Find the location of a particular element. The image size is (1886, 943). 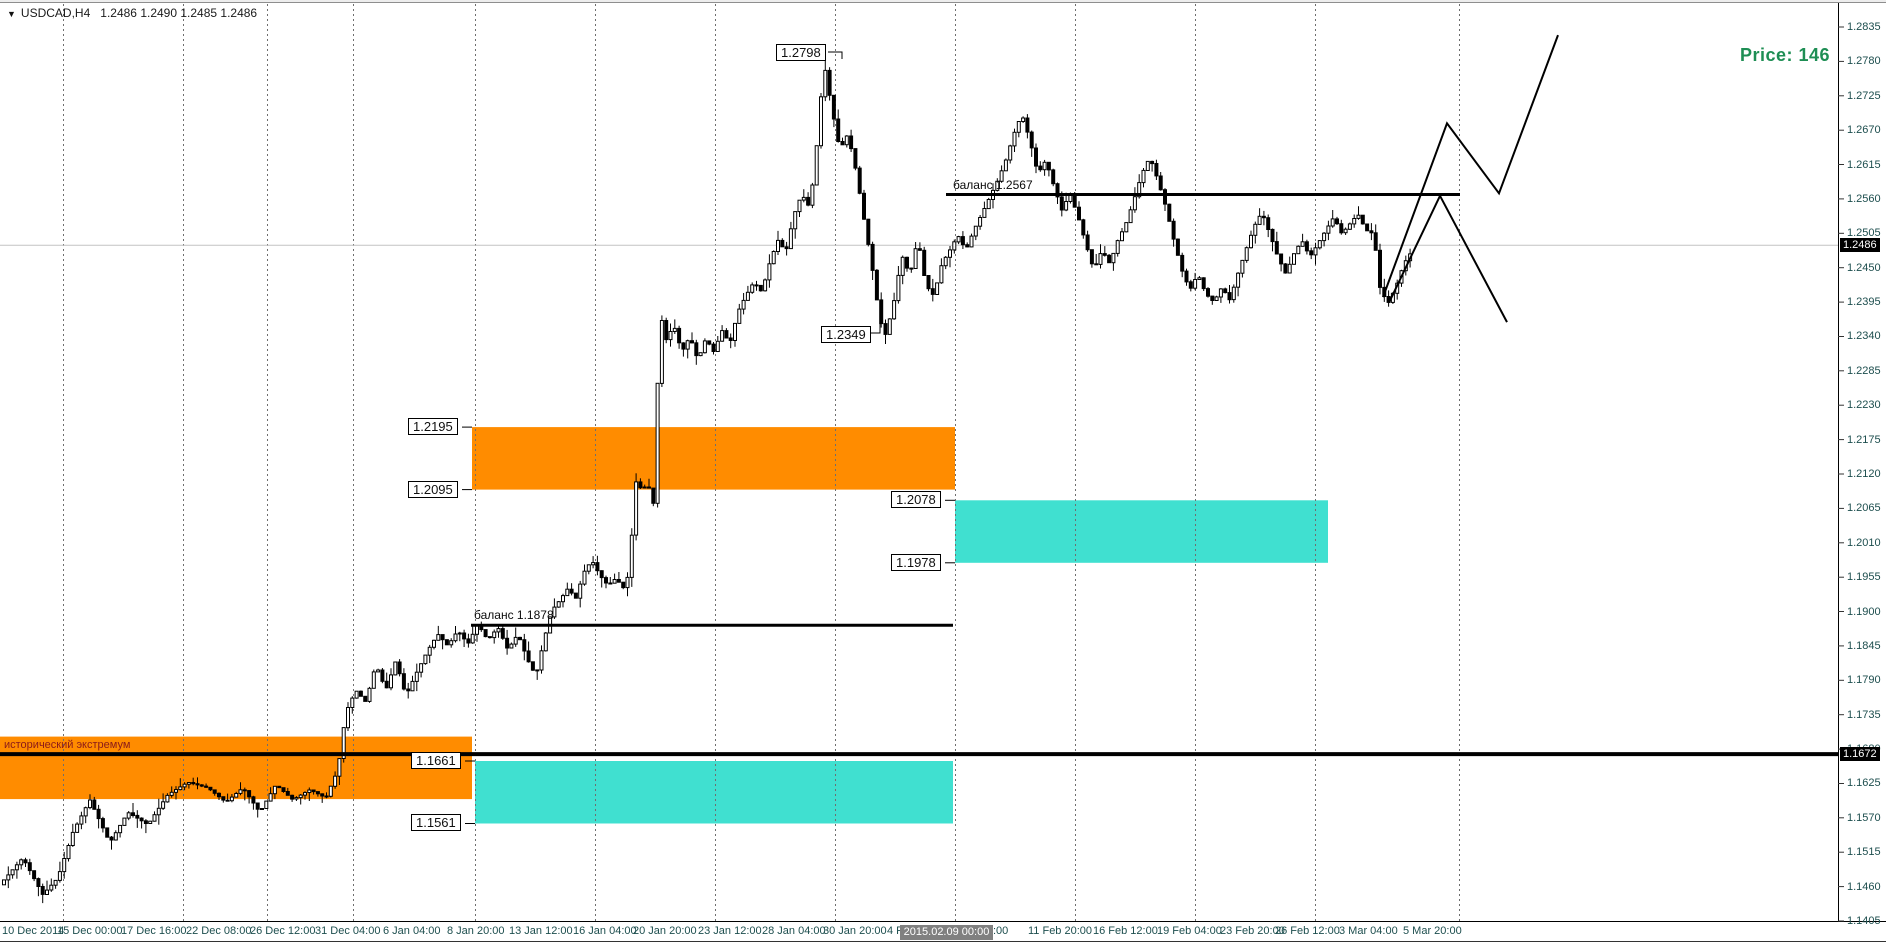

ohlc-values: 1.2486 1.2490 1.2485 1.2486 is located at coordinates (179, 13).